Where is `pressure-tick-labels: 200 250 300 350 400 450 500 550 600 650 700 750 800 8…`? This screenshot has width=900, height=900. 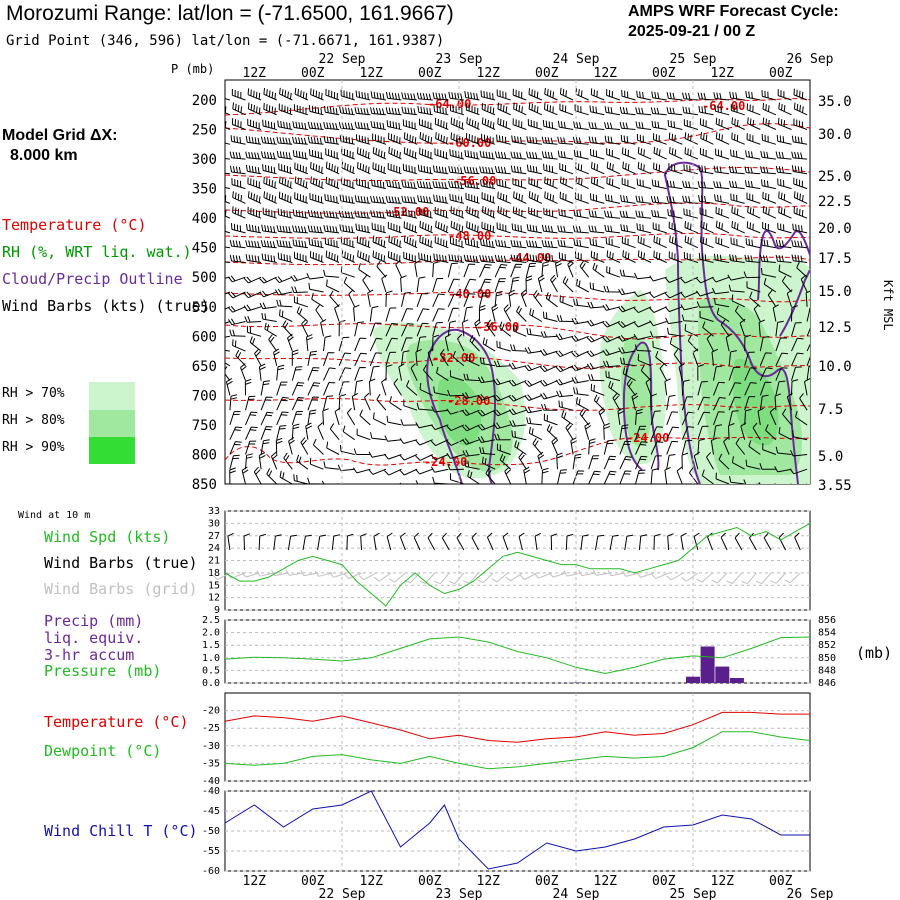
pressure-tick-labels: 200 250 300 350 400 450 500 550 600 650 700 750 800 8… is located at coordinates (204, 293).